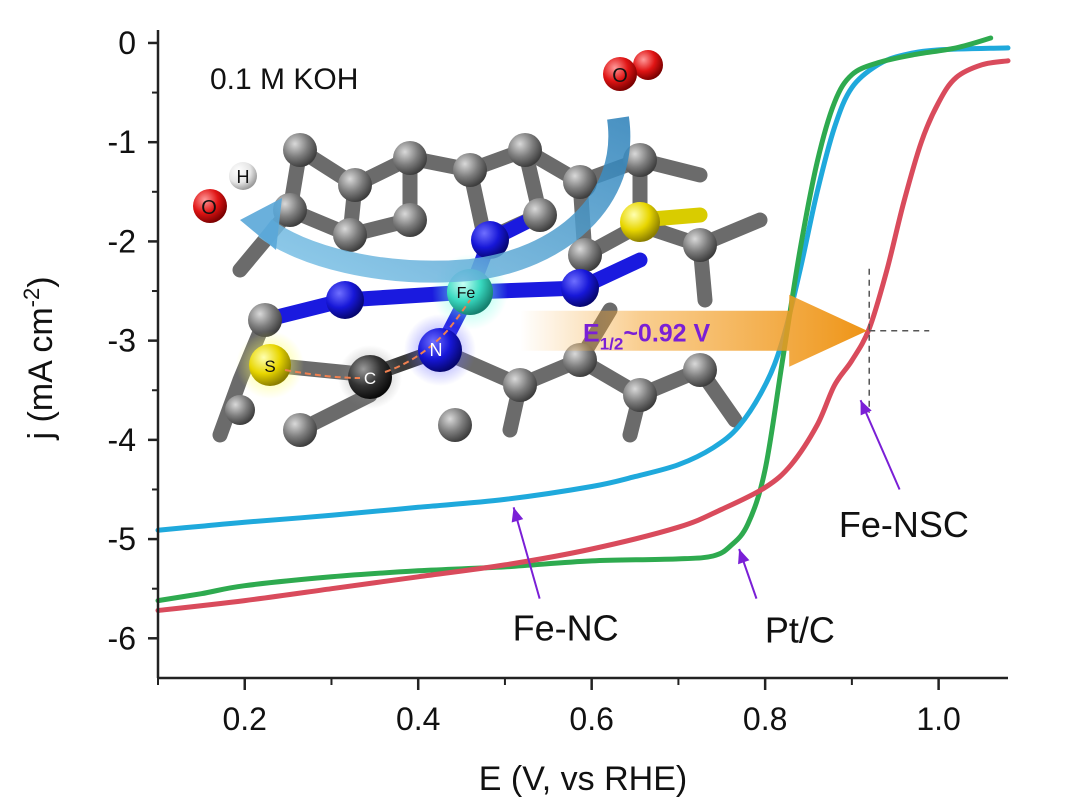 This screenshot has width=1080, height=812. What do you see at coordinates (209, 208) in the screenshot?
I see `o-label: O` at bounding box center [209, 208].